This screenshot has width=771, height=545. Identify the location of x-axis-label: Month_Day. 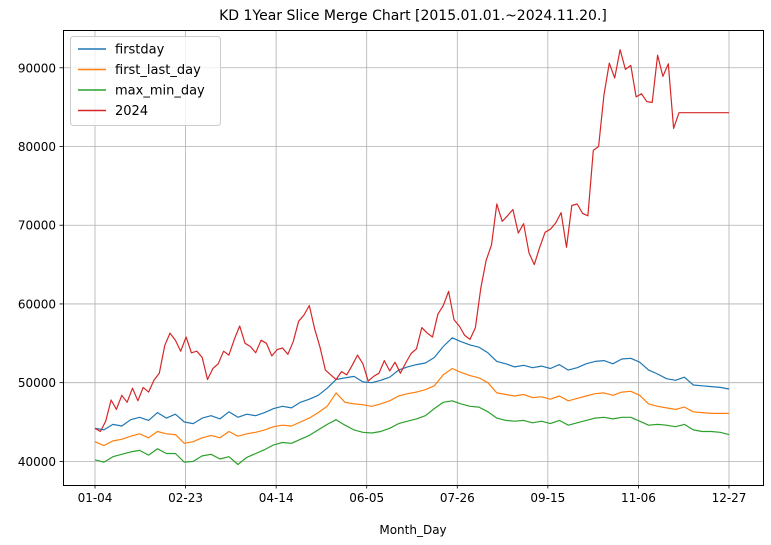
(412, 530).